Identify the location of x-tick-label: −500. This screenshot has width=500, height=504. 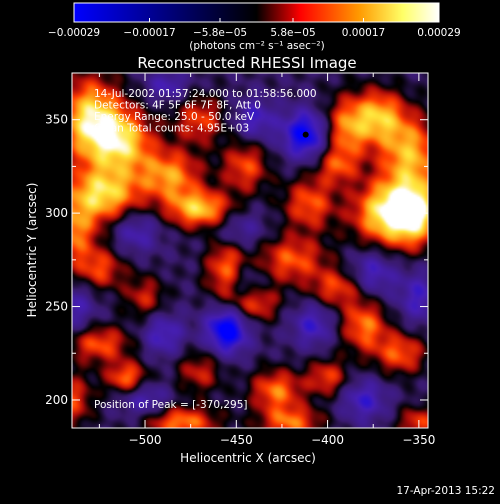
(145, 440).